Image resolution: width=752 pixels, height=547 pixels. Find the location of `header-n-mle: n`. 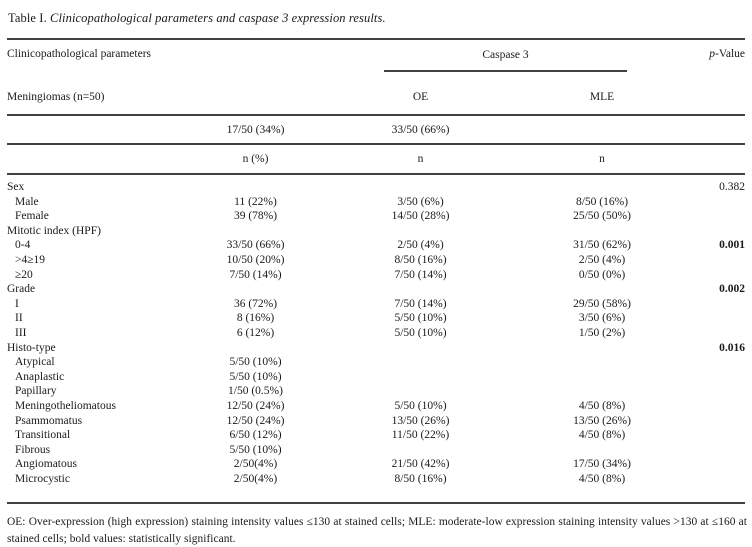

header-n-mle: n is located at coordinates (602, 159).